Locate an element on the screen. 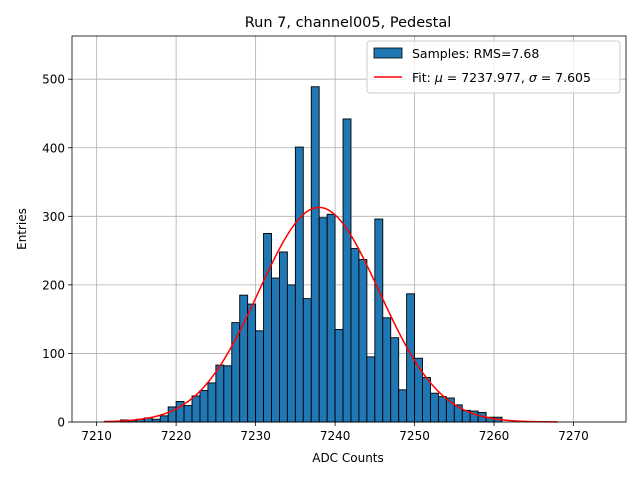 The height and width of the screenshot is (484, 640). x-axis-label: ADC Counts is located at coordinates (348, 458).